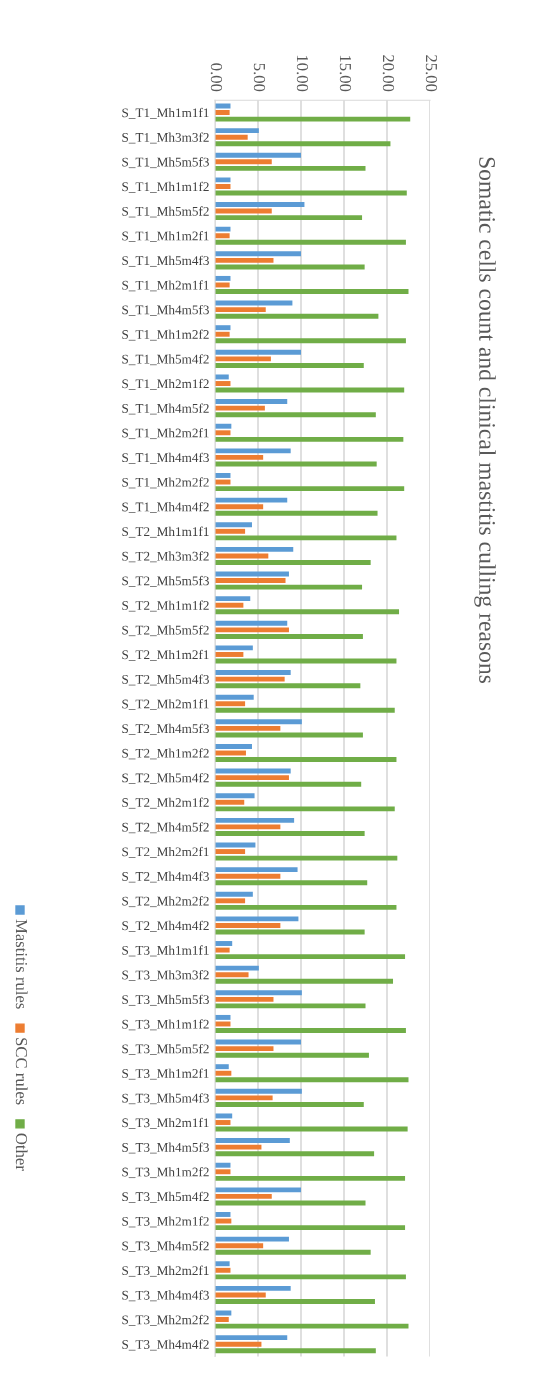 The image size is (533, 1373). What do you see at coordinates (165, 1099) in the screenshot?
I see `y-tick-label: S_T3_Mh5m4f3` at bounding box center [165, 1099].